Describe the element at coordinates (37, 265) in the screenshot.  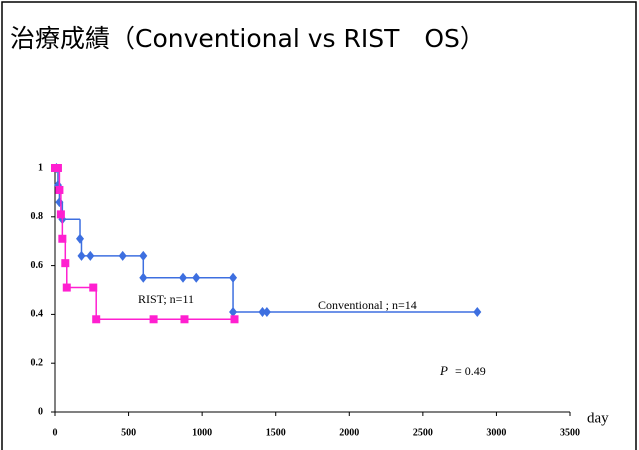
I see `y-tick-label: 0.6` at that location.